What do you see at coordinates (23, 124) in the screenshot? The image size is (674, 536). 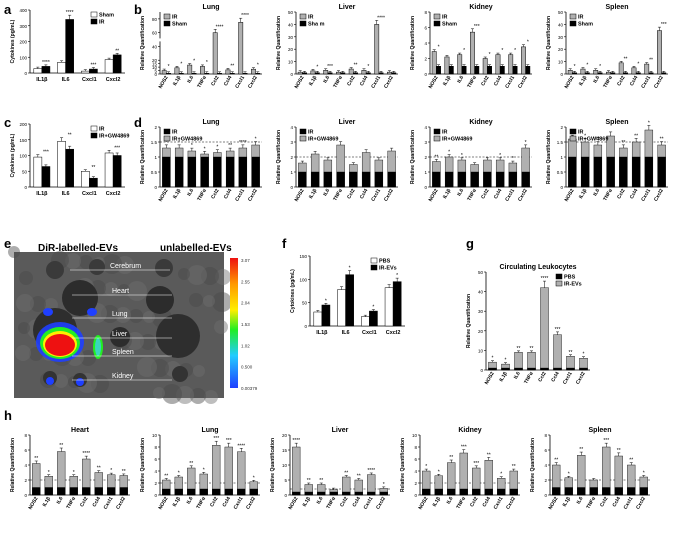 I see `y-tick-label: 200` at bounding box center [23, 124].